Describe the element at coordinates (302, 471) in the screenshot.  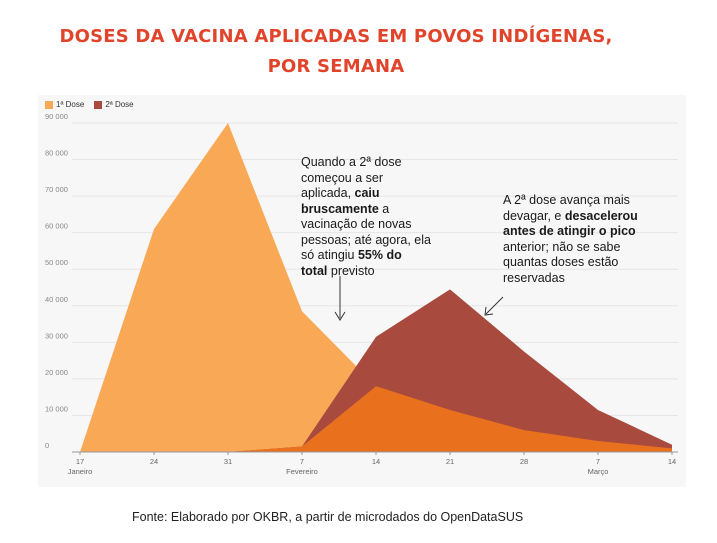
I see `x-month-label: Fevereiro` at that location.